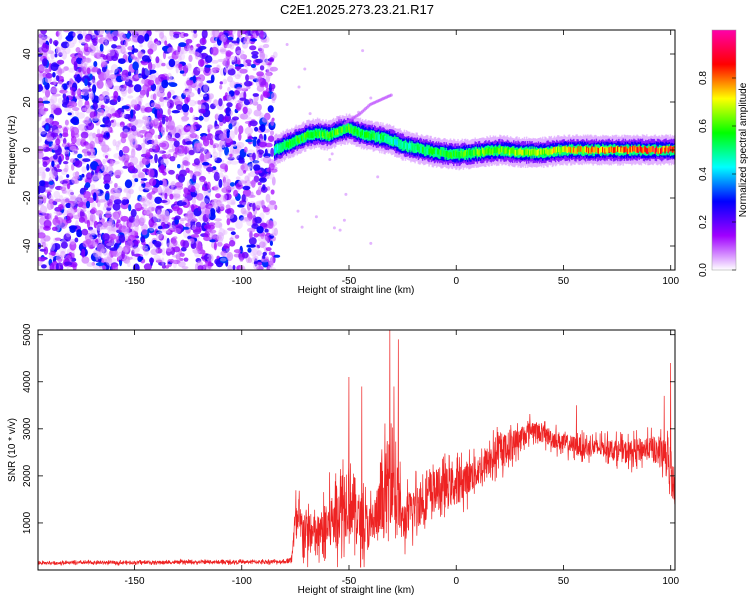  What do you see at coordinates (27, 475) in the screenshot?
I see `y-tick-label: 2000` at bounding box center [27, 475].